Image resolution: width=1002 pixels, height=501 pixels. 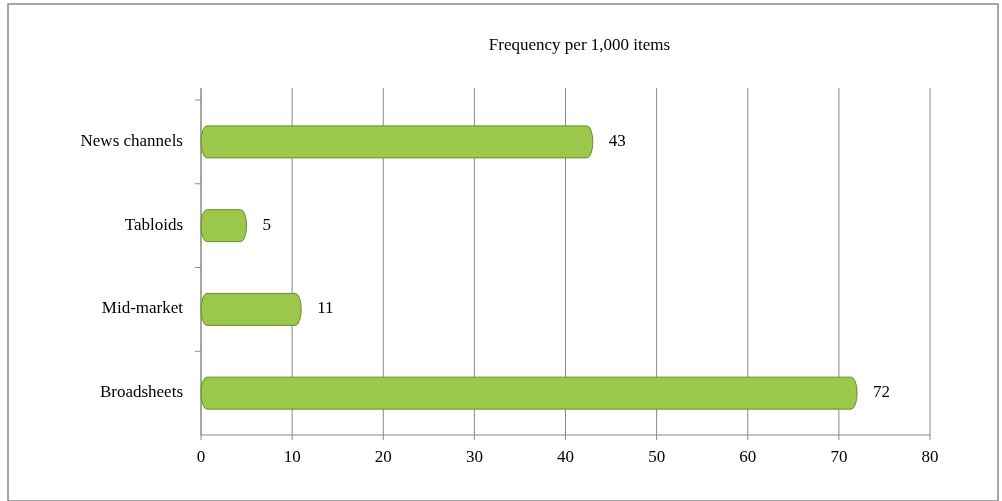 What do you see at coordinates (383, 456) in the screenshot?
I see `x-tick-label: 20` at bounding box center [383, 456].